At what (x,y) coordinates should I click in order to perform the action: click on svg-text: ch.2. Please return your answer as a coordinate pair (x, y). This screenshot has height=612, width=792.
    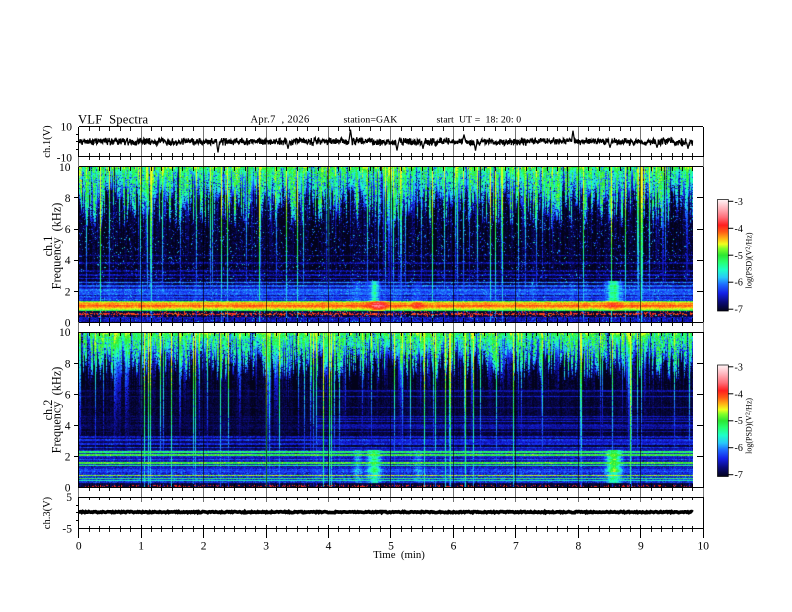
    Looking at the image, I should click on (48, 410).